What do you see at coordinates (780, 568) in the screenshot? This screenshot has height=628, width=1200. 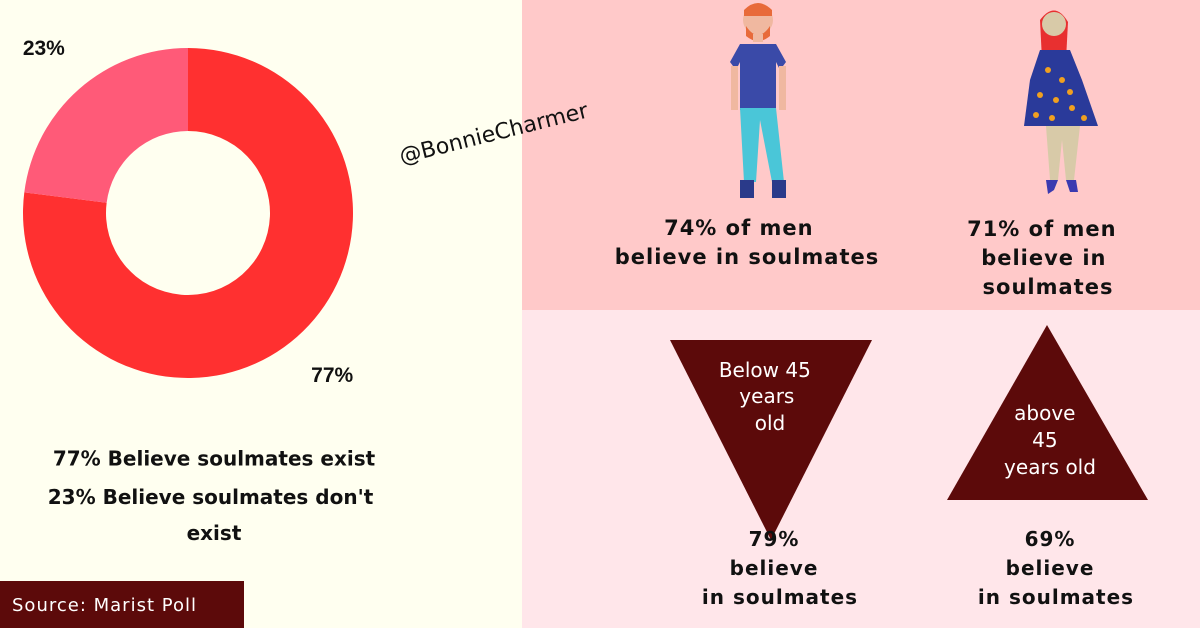 I see `panel-text: 79% believe in soulmates` at bounding box center [780, 568].